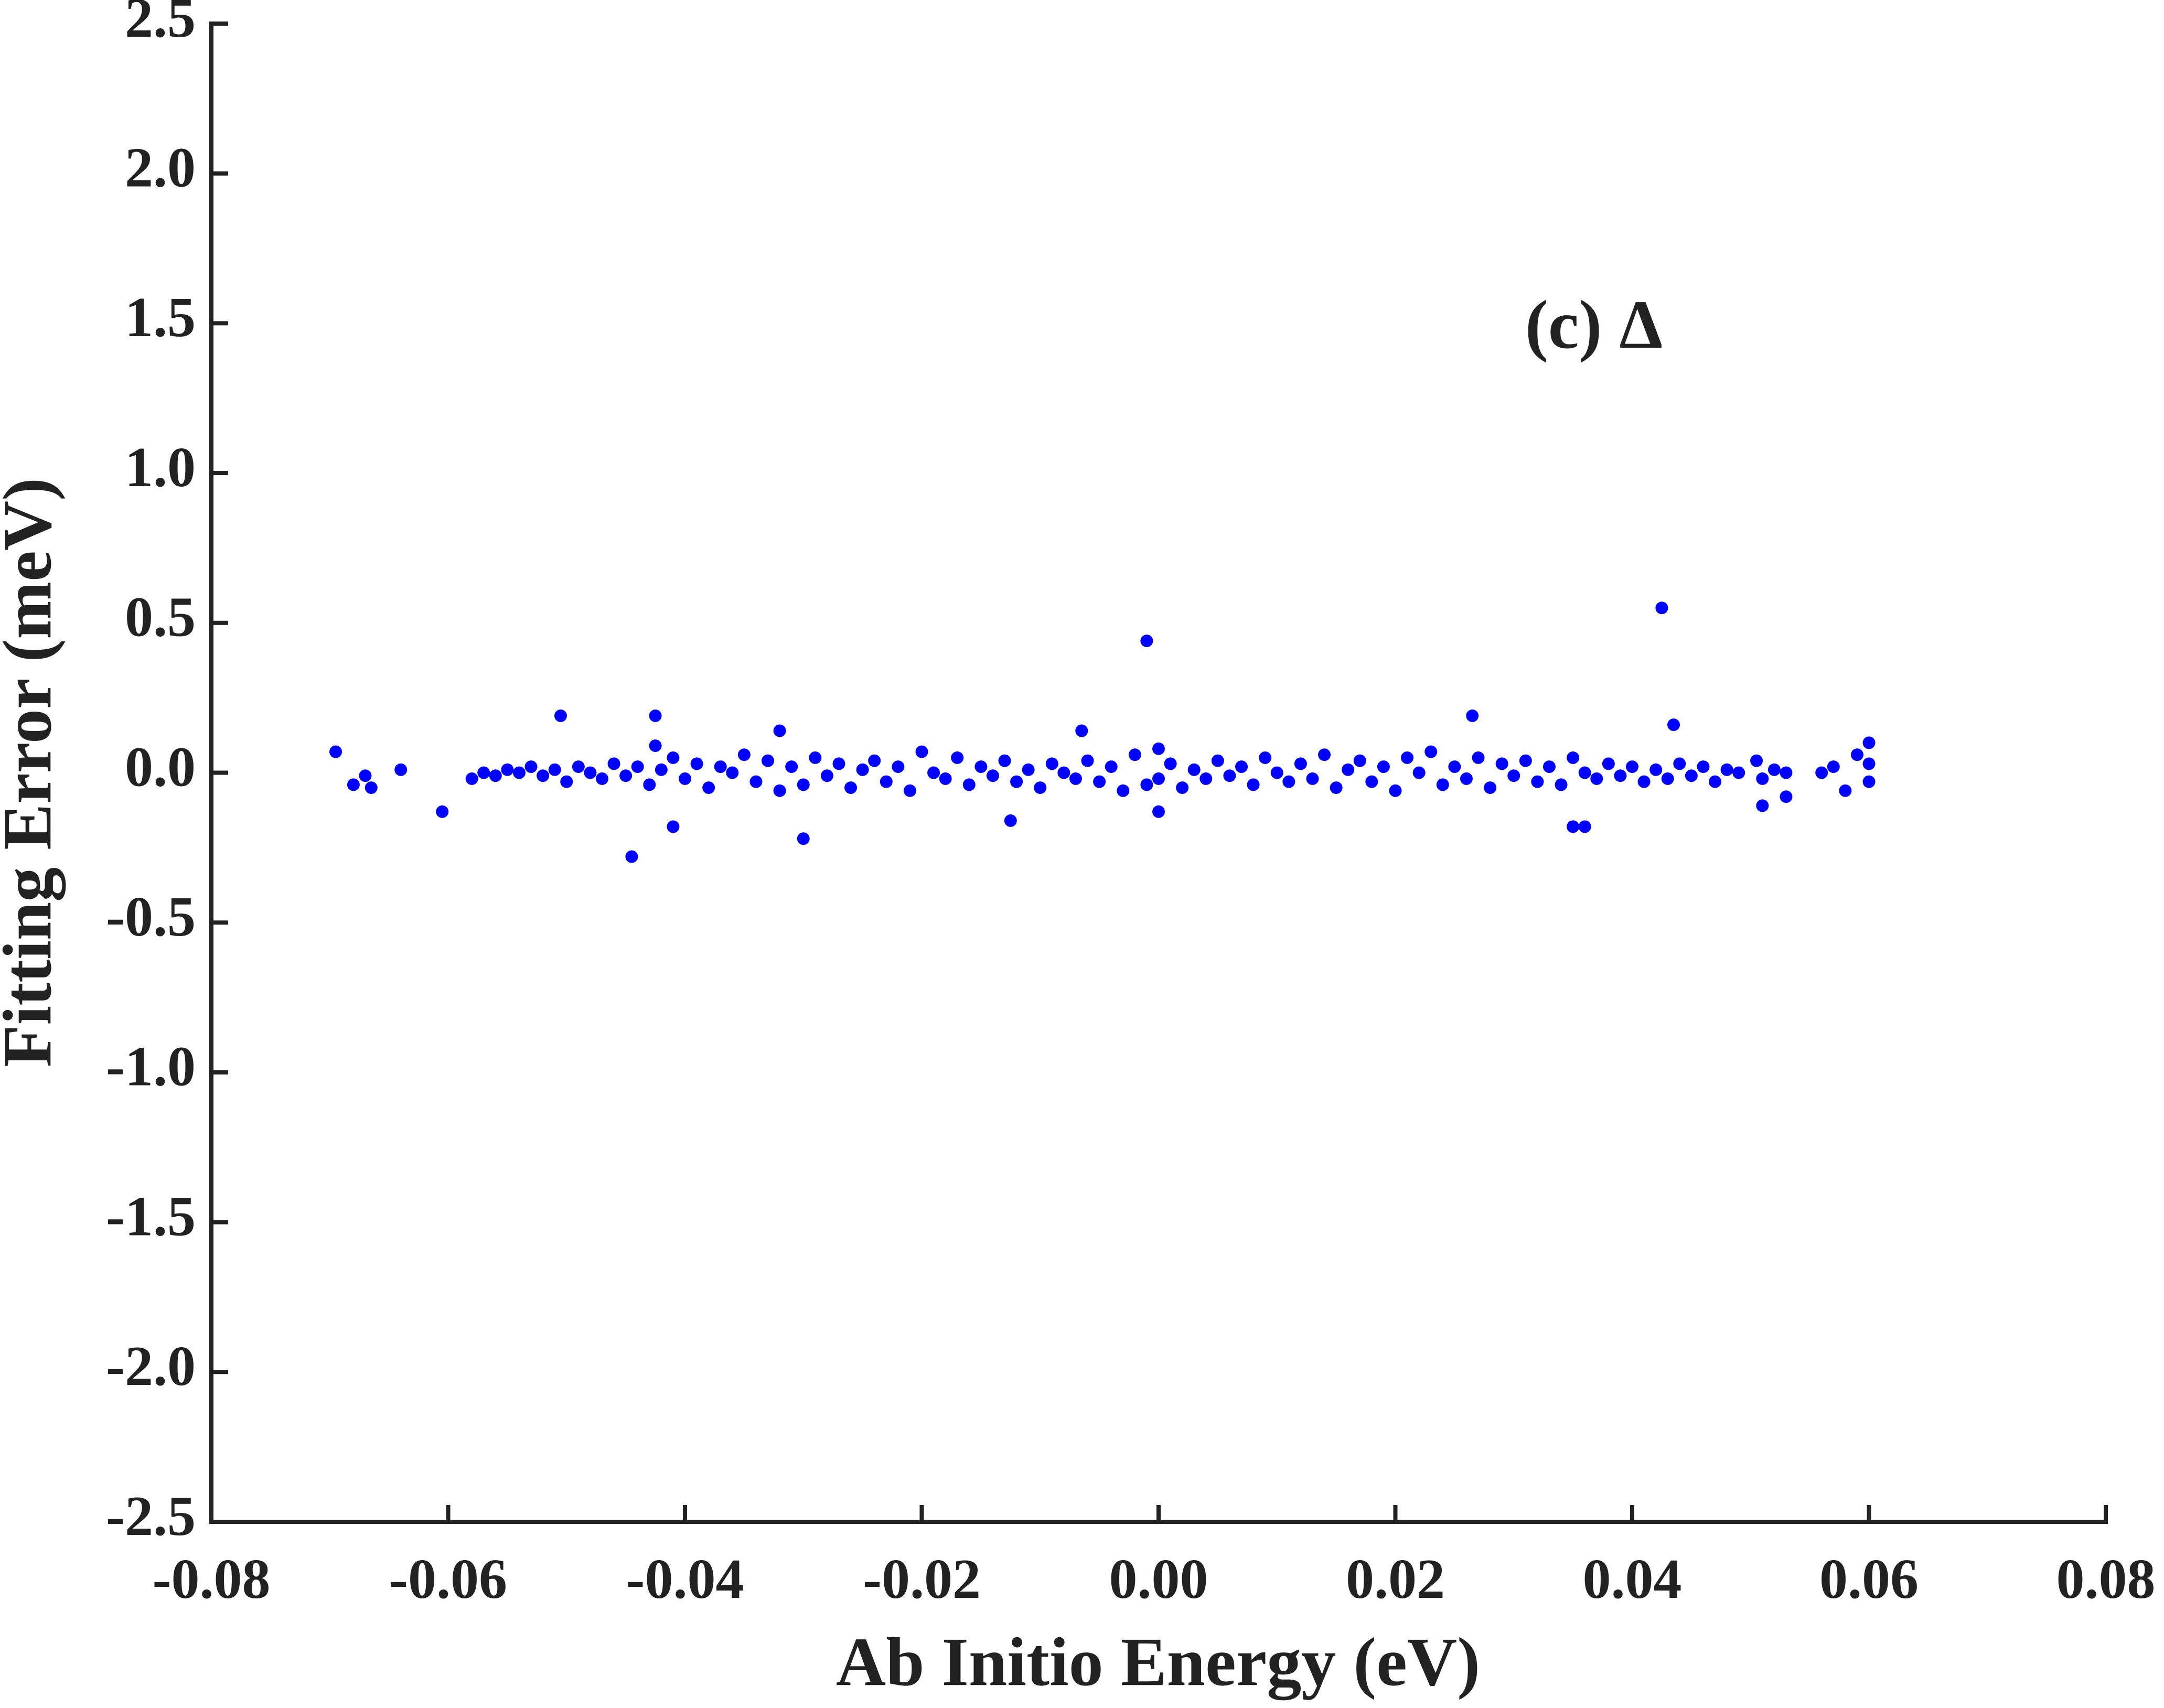  I want to click on y-tick-label: -0.5, so click(151, 917).